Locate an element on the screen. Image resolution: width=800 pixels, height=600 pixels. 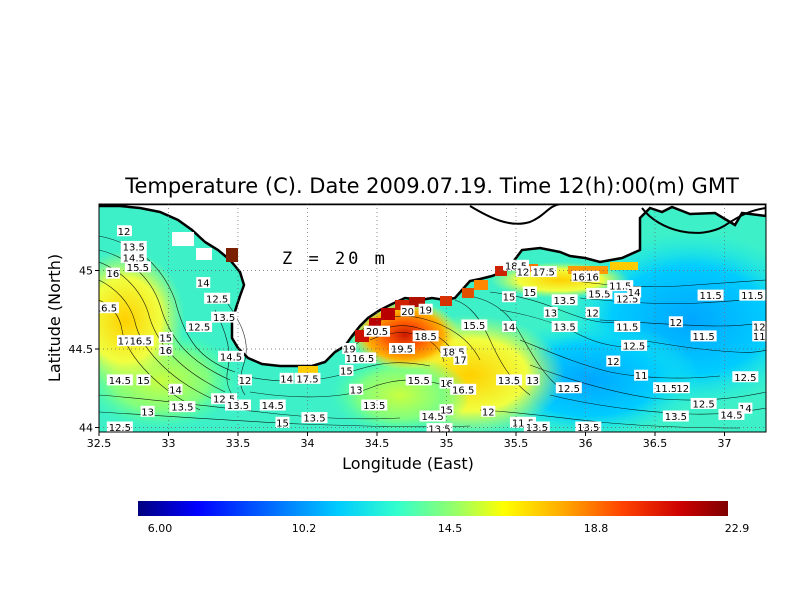
depth-label: Z = 20 m is located at coordinates (335, 259).